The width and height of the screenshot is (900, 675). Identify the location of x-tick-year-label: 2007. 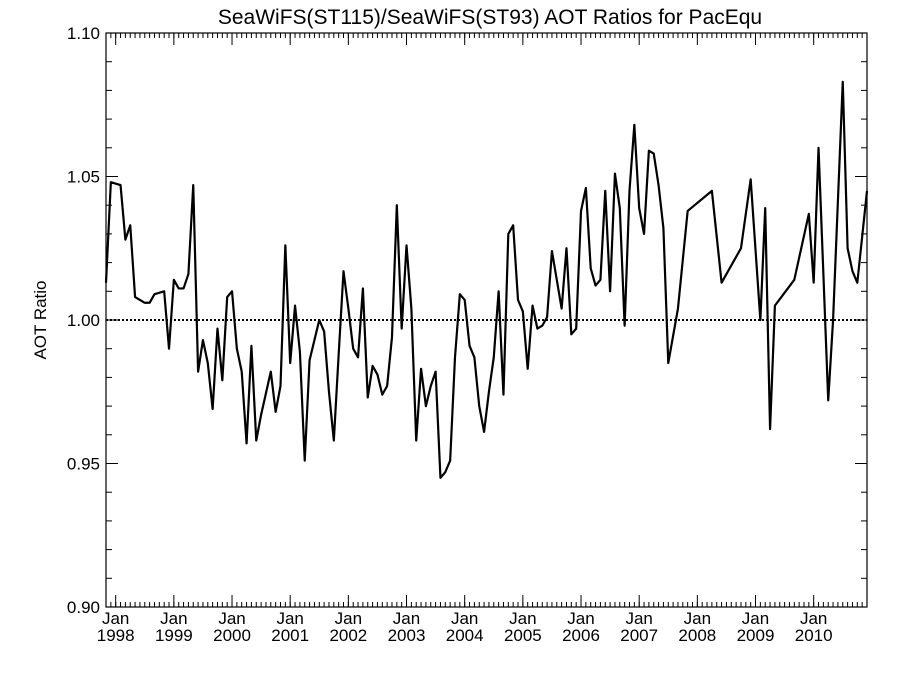
(639, 635).